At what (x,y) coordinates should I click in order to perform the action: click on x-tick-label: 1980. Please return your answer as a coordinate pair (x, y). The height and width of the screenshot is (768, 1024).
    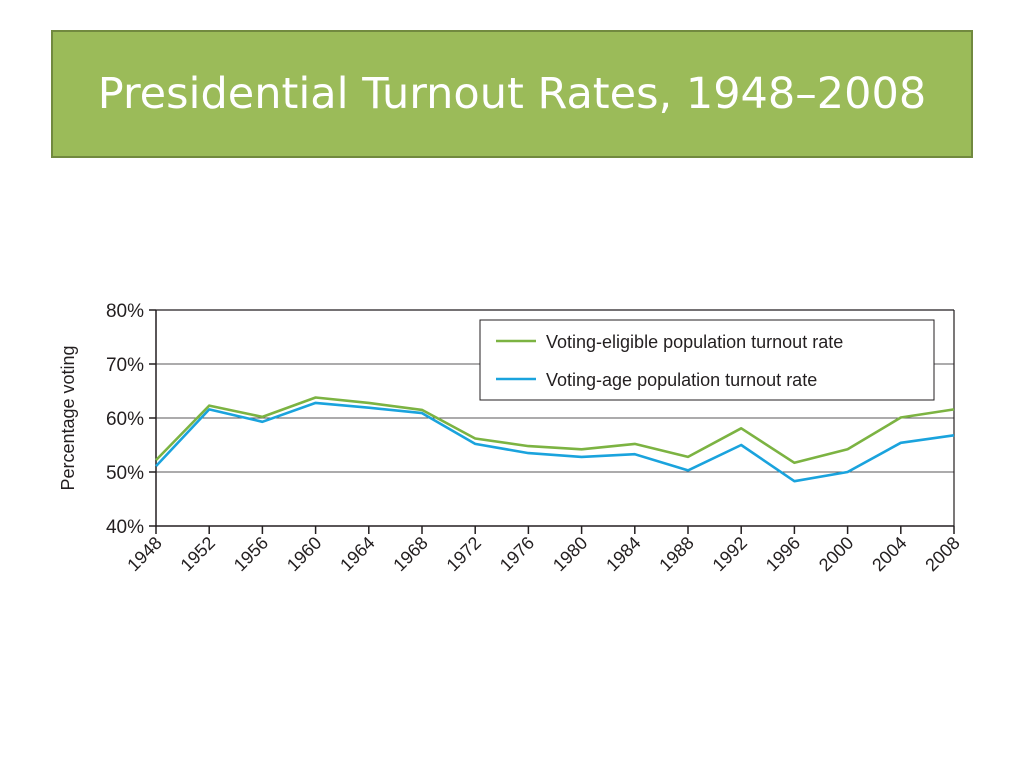
    Looking at the image, I should click on (570, 554).